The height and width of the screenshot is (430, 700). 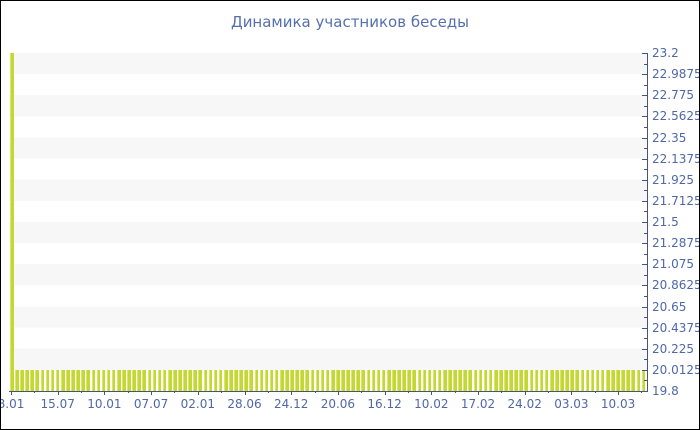 What do you see at coordinates (478, 404) in the screenshot?
I see `x-axis-tick-label: 17.02` at bounding box center [478, 404].